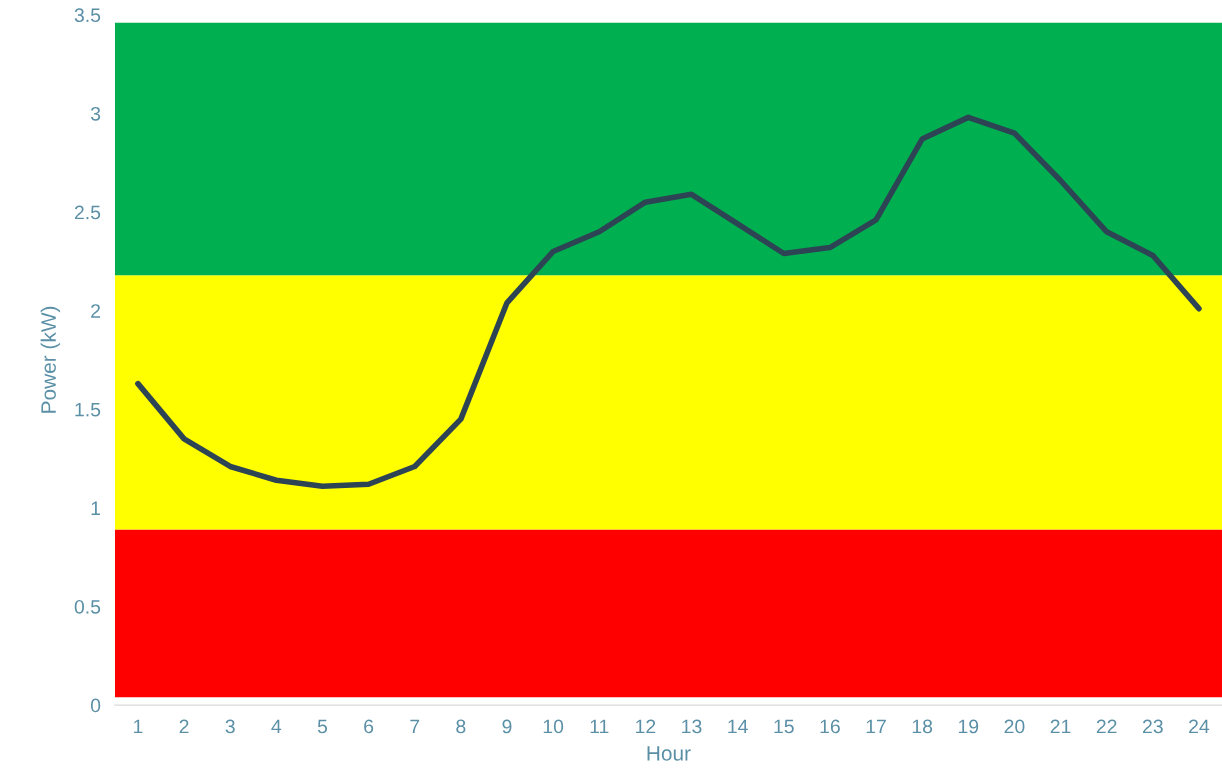 The width and height of the screenshot is (1222, 780). I want to click on x-tick-label: 8, so click(461, 726).